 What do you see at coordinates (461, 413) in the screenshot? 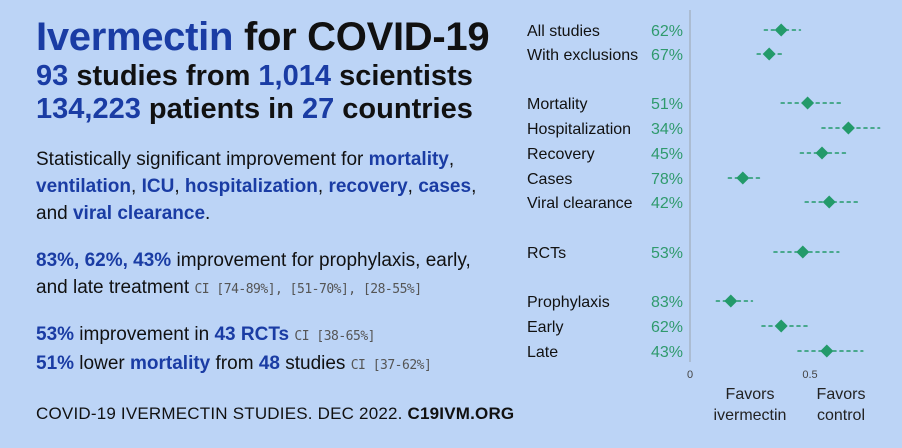
I see `footer-site: C19IVM.ORG` at bounding box center [461, 413].